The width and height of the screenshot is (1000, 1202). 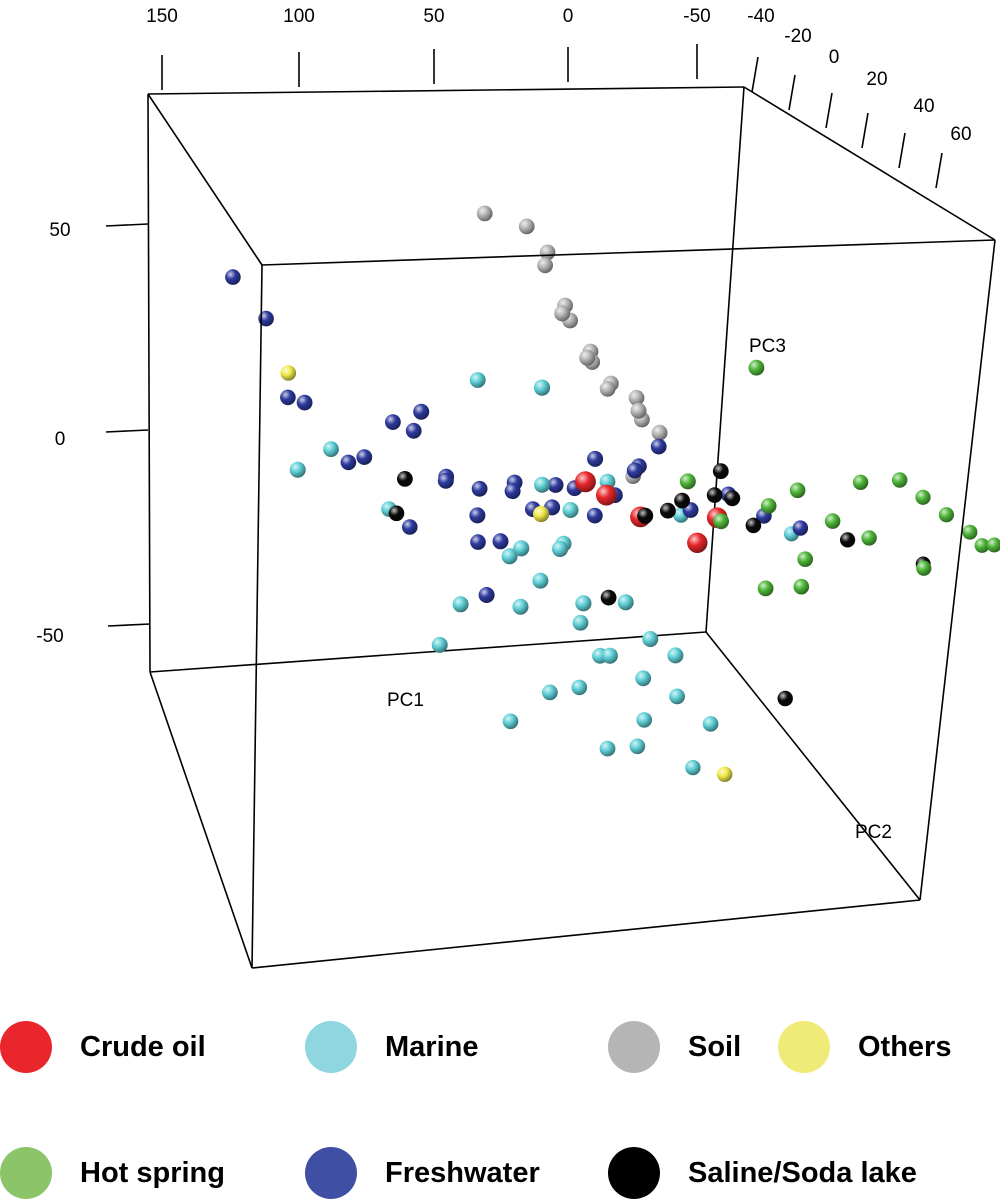 I want to click on legend-item-freshwater: Freshwater, so click(x=422, y=1173).